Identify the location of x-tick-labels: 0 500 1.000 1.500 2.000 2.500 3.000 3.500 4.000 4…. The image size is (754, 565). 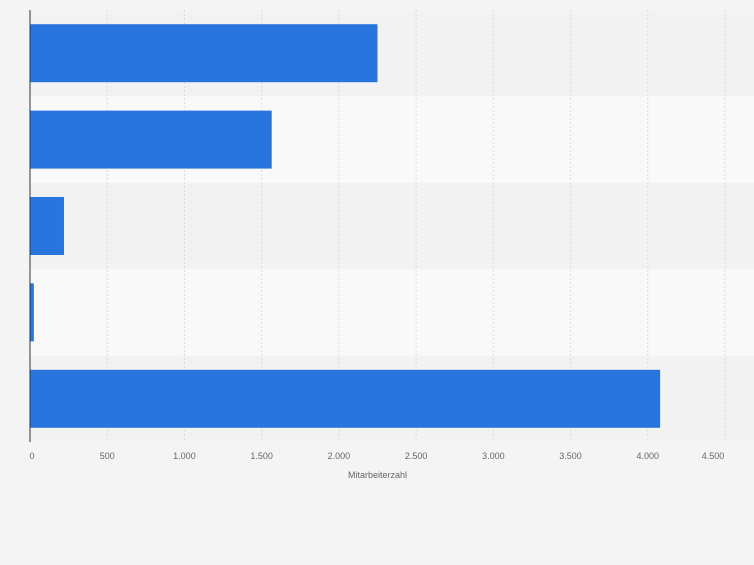
(376, 456).